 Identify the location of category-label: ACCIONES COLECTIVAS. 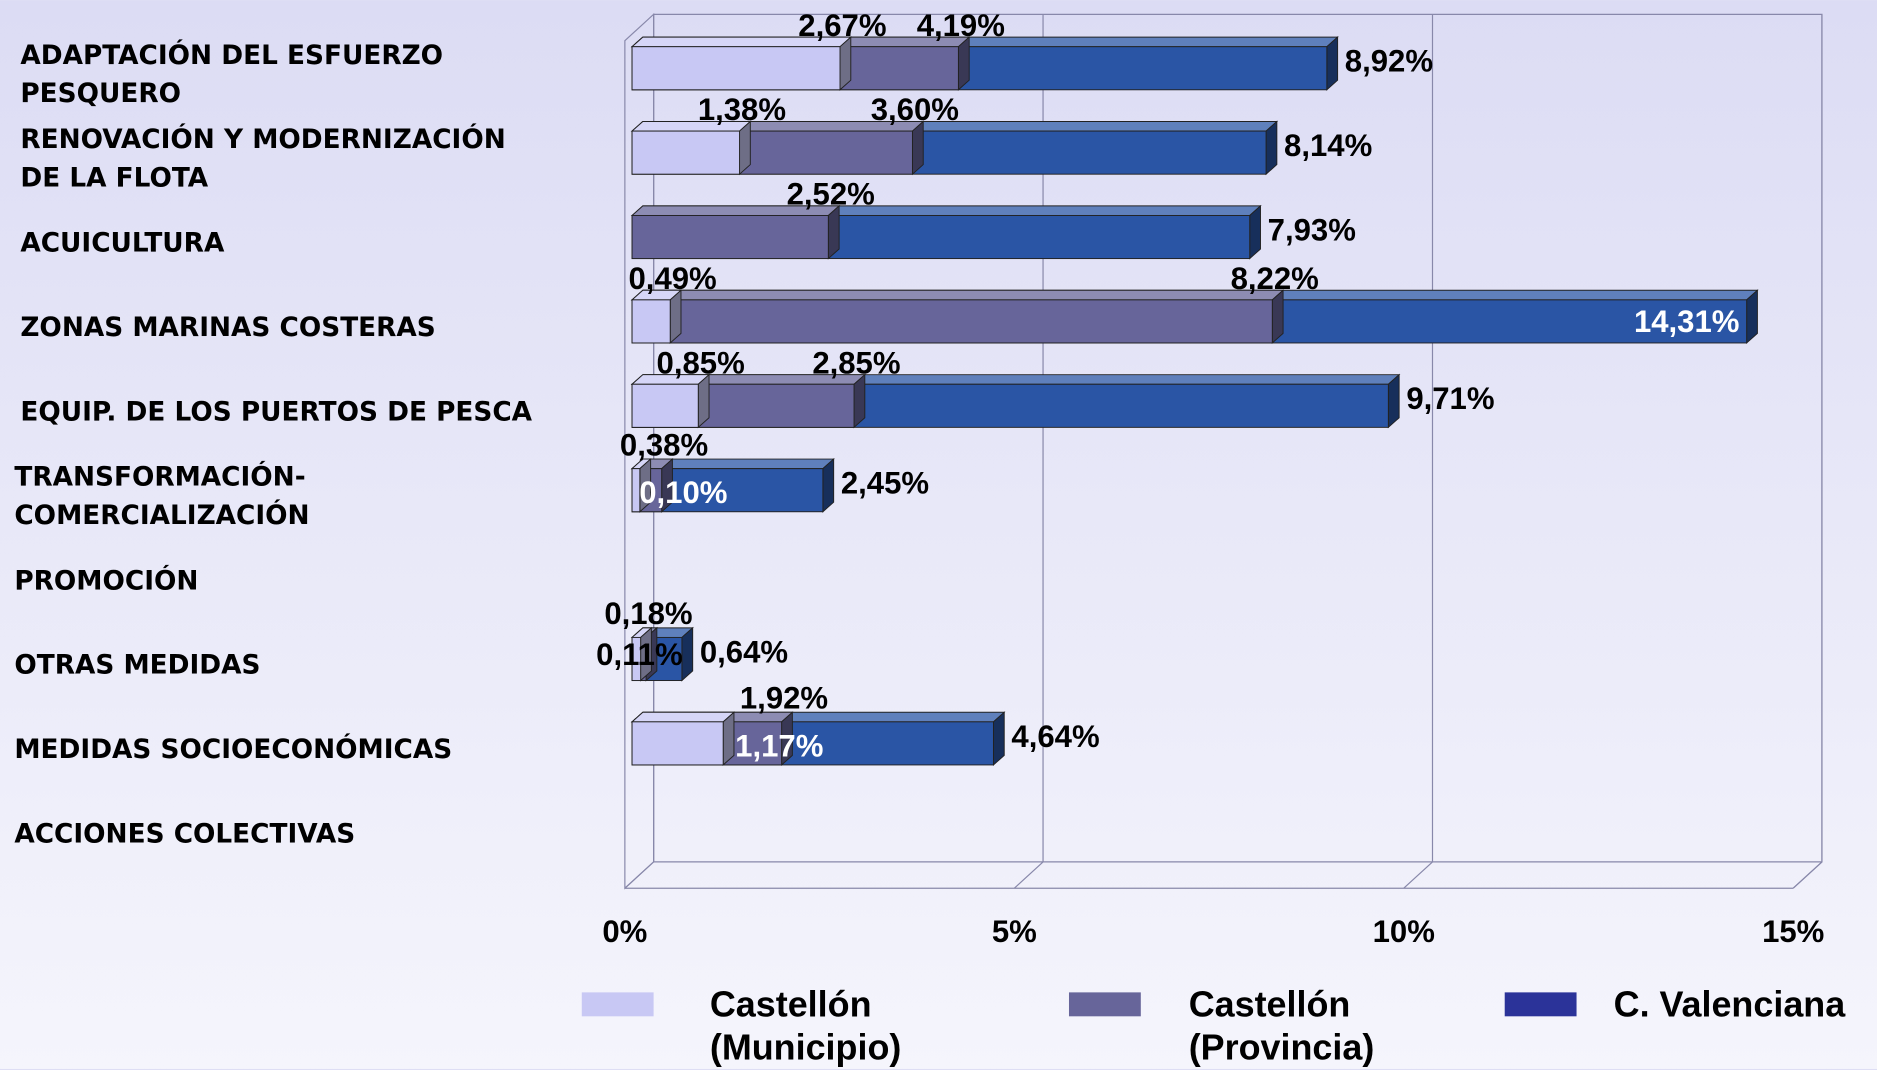
(184, 834).